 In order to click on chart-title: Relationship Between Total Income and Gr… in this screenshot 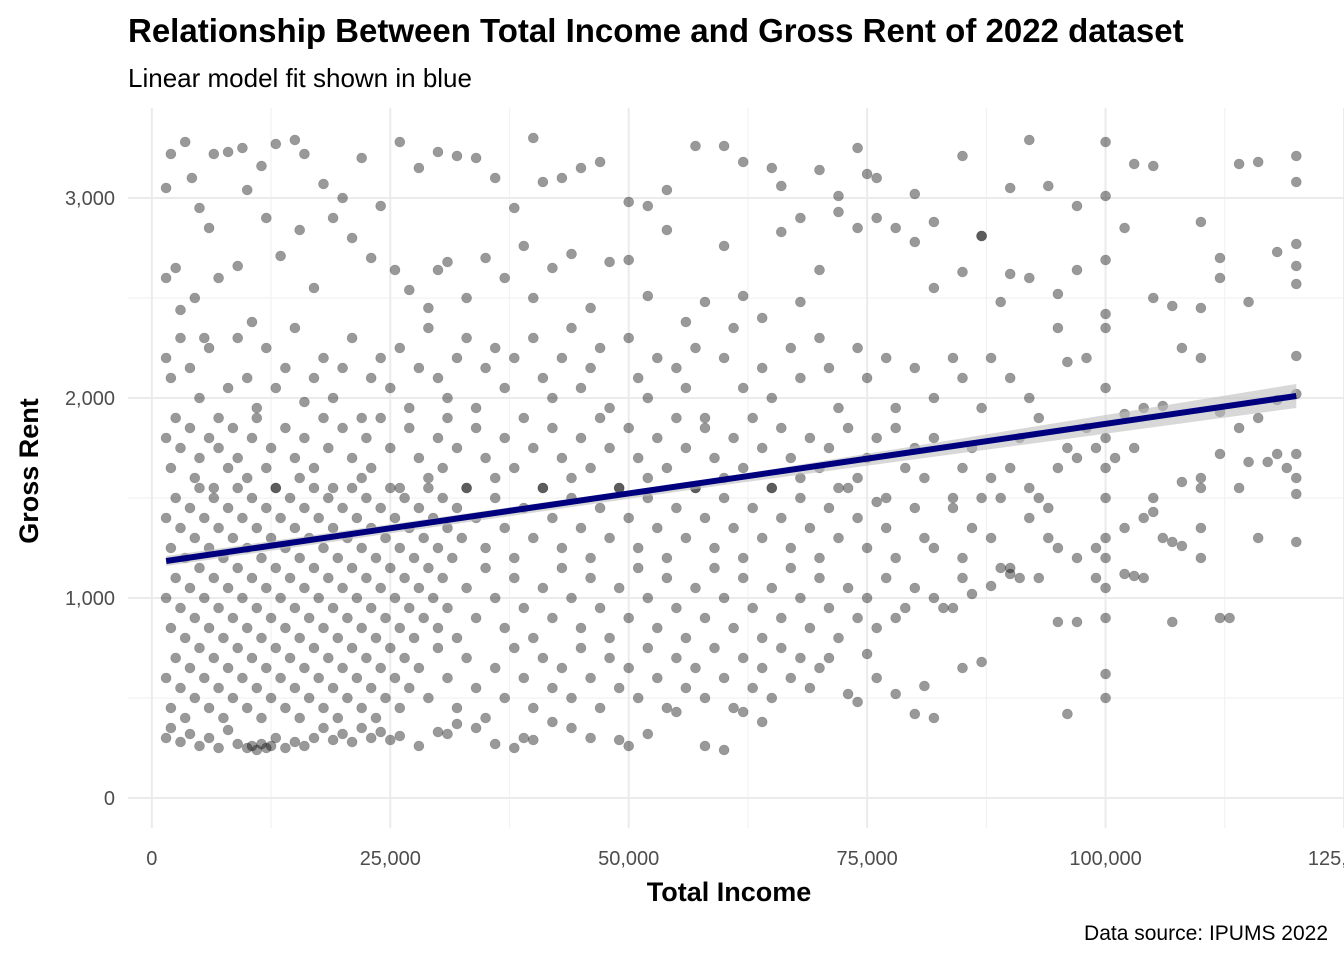, I will do `click(656, 30)`.